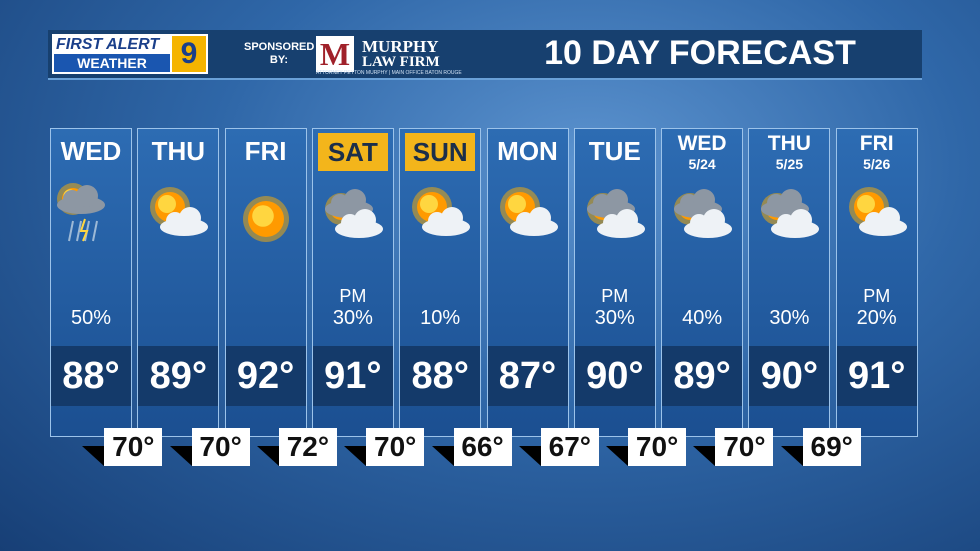  What do you see at coordinates (876, 282) in the screenshot?
I see `day-column: FRI 5/26 PM 20% 91°` at bounding box center [876, 282].